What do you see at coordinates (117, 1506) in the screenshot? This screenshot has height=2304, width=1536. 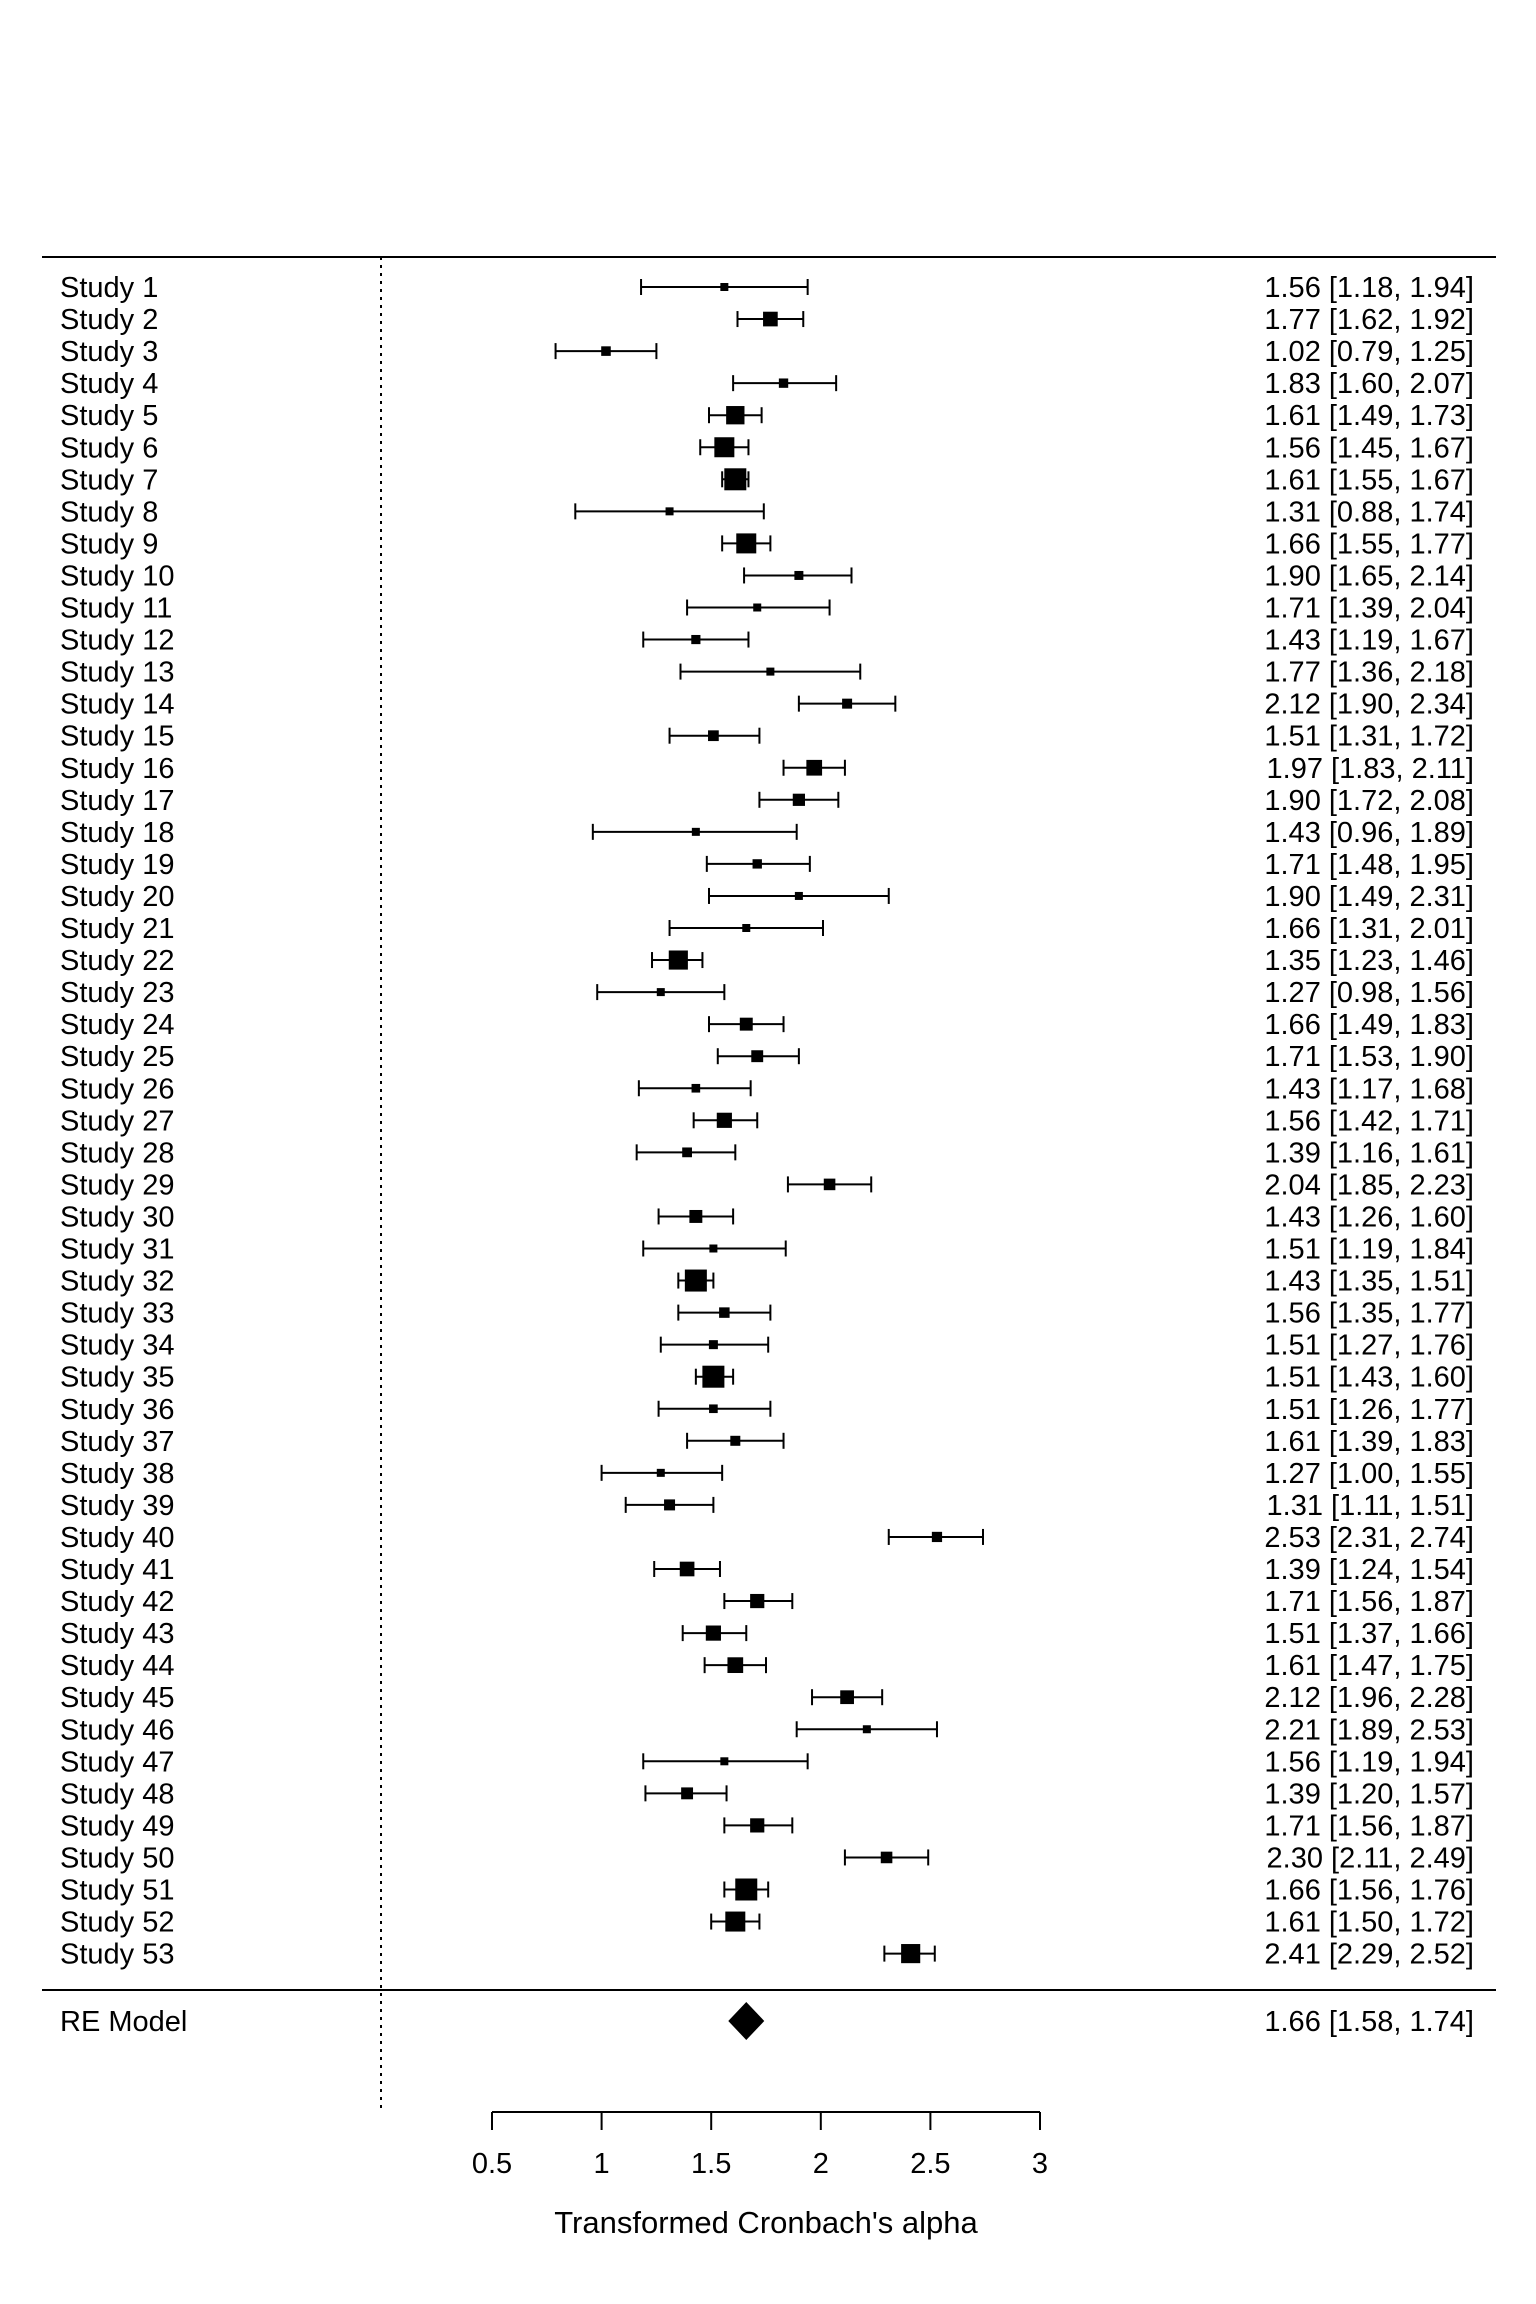 I see `study-label: Study 39` at bounding box center [117, 1506].